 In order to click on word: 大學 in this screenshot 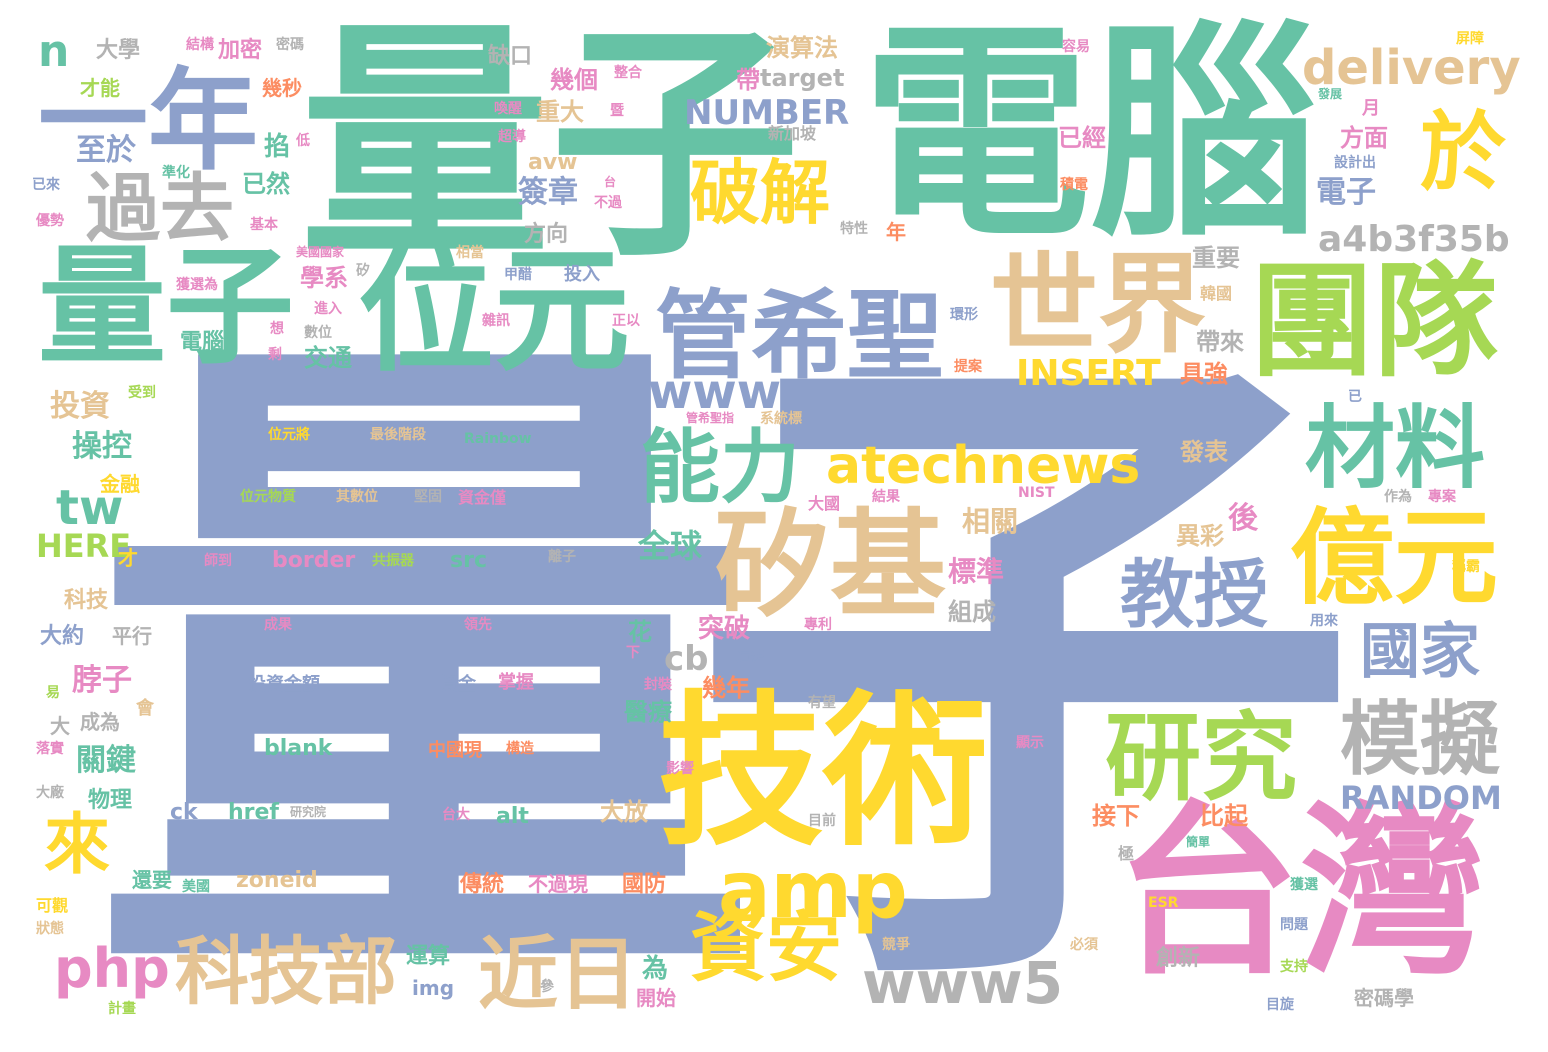, I will do `click(118, 50)`.